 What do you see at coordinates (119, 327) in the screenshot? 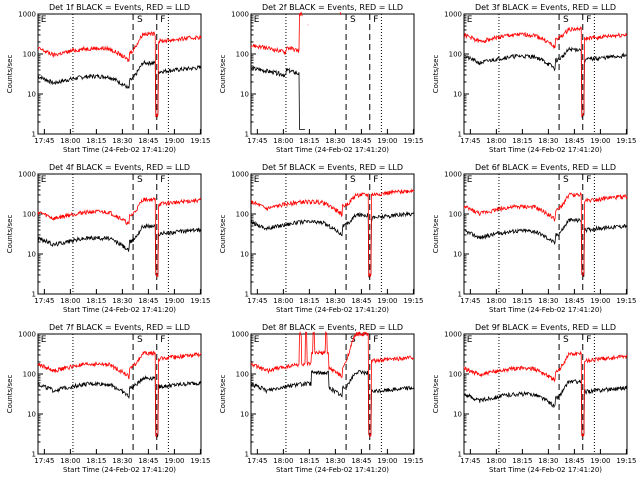
I see `plot-title: Det 7f BLACK = Events, RED = LLD` at bounding box center [119, 327].